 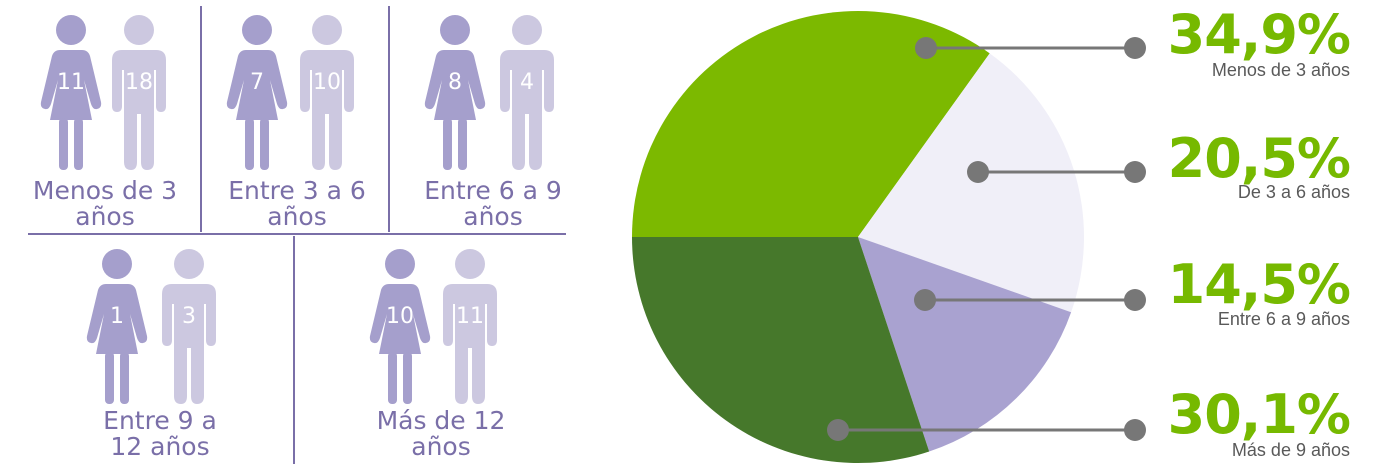 What do you see at coordinates (493, 203) in the screenshot?
I see `group-label: Entre 6 a 9 años` at bounding box center [493, 203].